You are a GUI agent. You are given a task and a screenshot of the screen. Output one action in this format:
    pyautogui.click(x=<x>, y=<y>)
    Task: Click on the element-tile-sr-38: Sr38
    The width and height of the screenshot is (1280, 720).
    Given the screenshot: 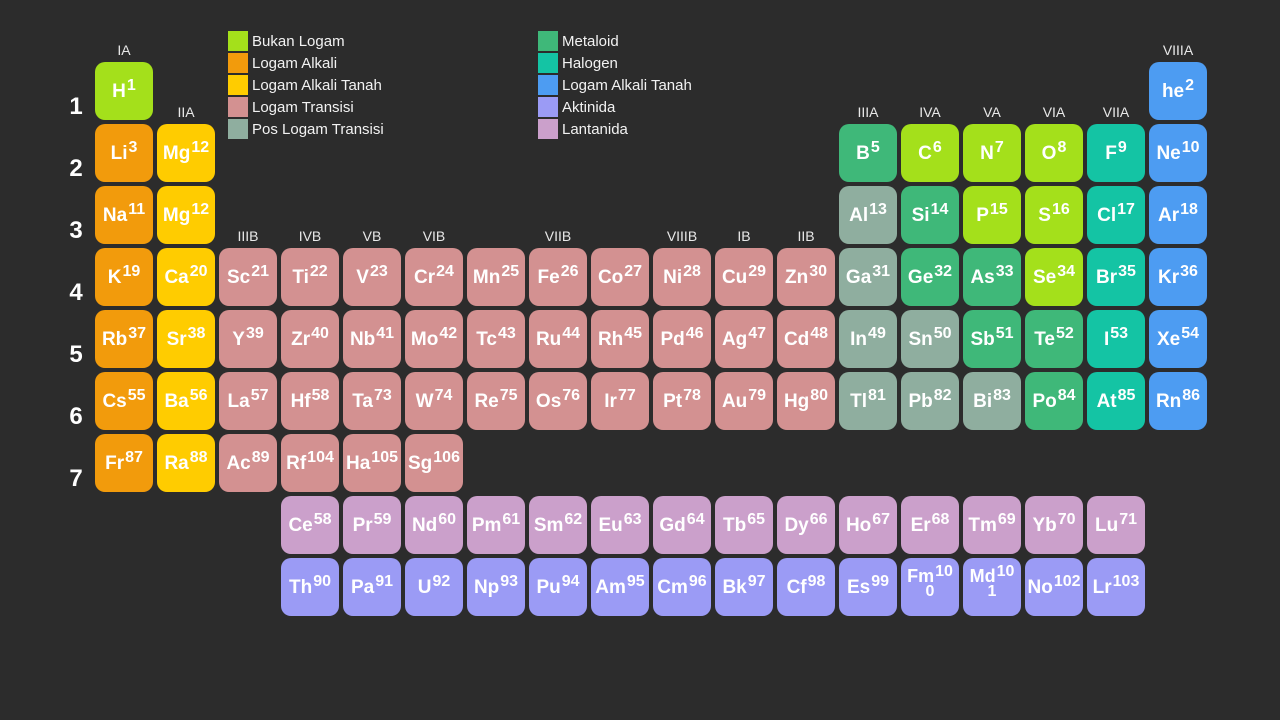 What is the action you would take?
    pyautogui.click(x=186, y=339)
    